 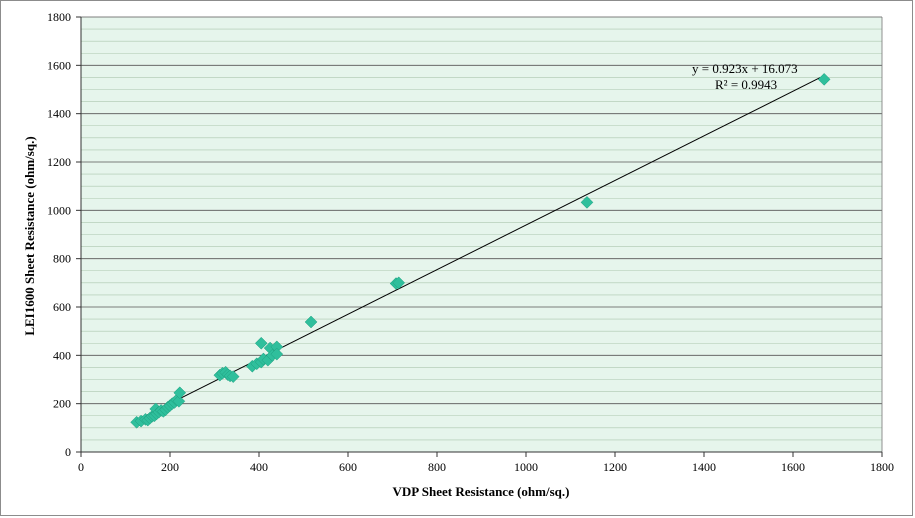 I want to click on y-tick-label: 400, so click(x=62, y=355).